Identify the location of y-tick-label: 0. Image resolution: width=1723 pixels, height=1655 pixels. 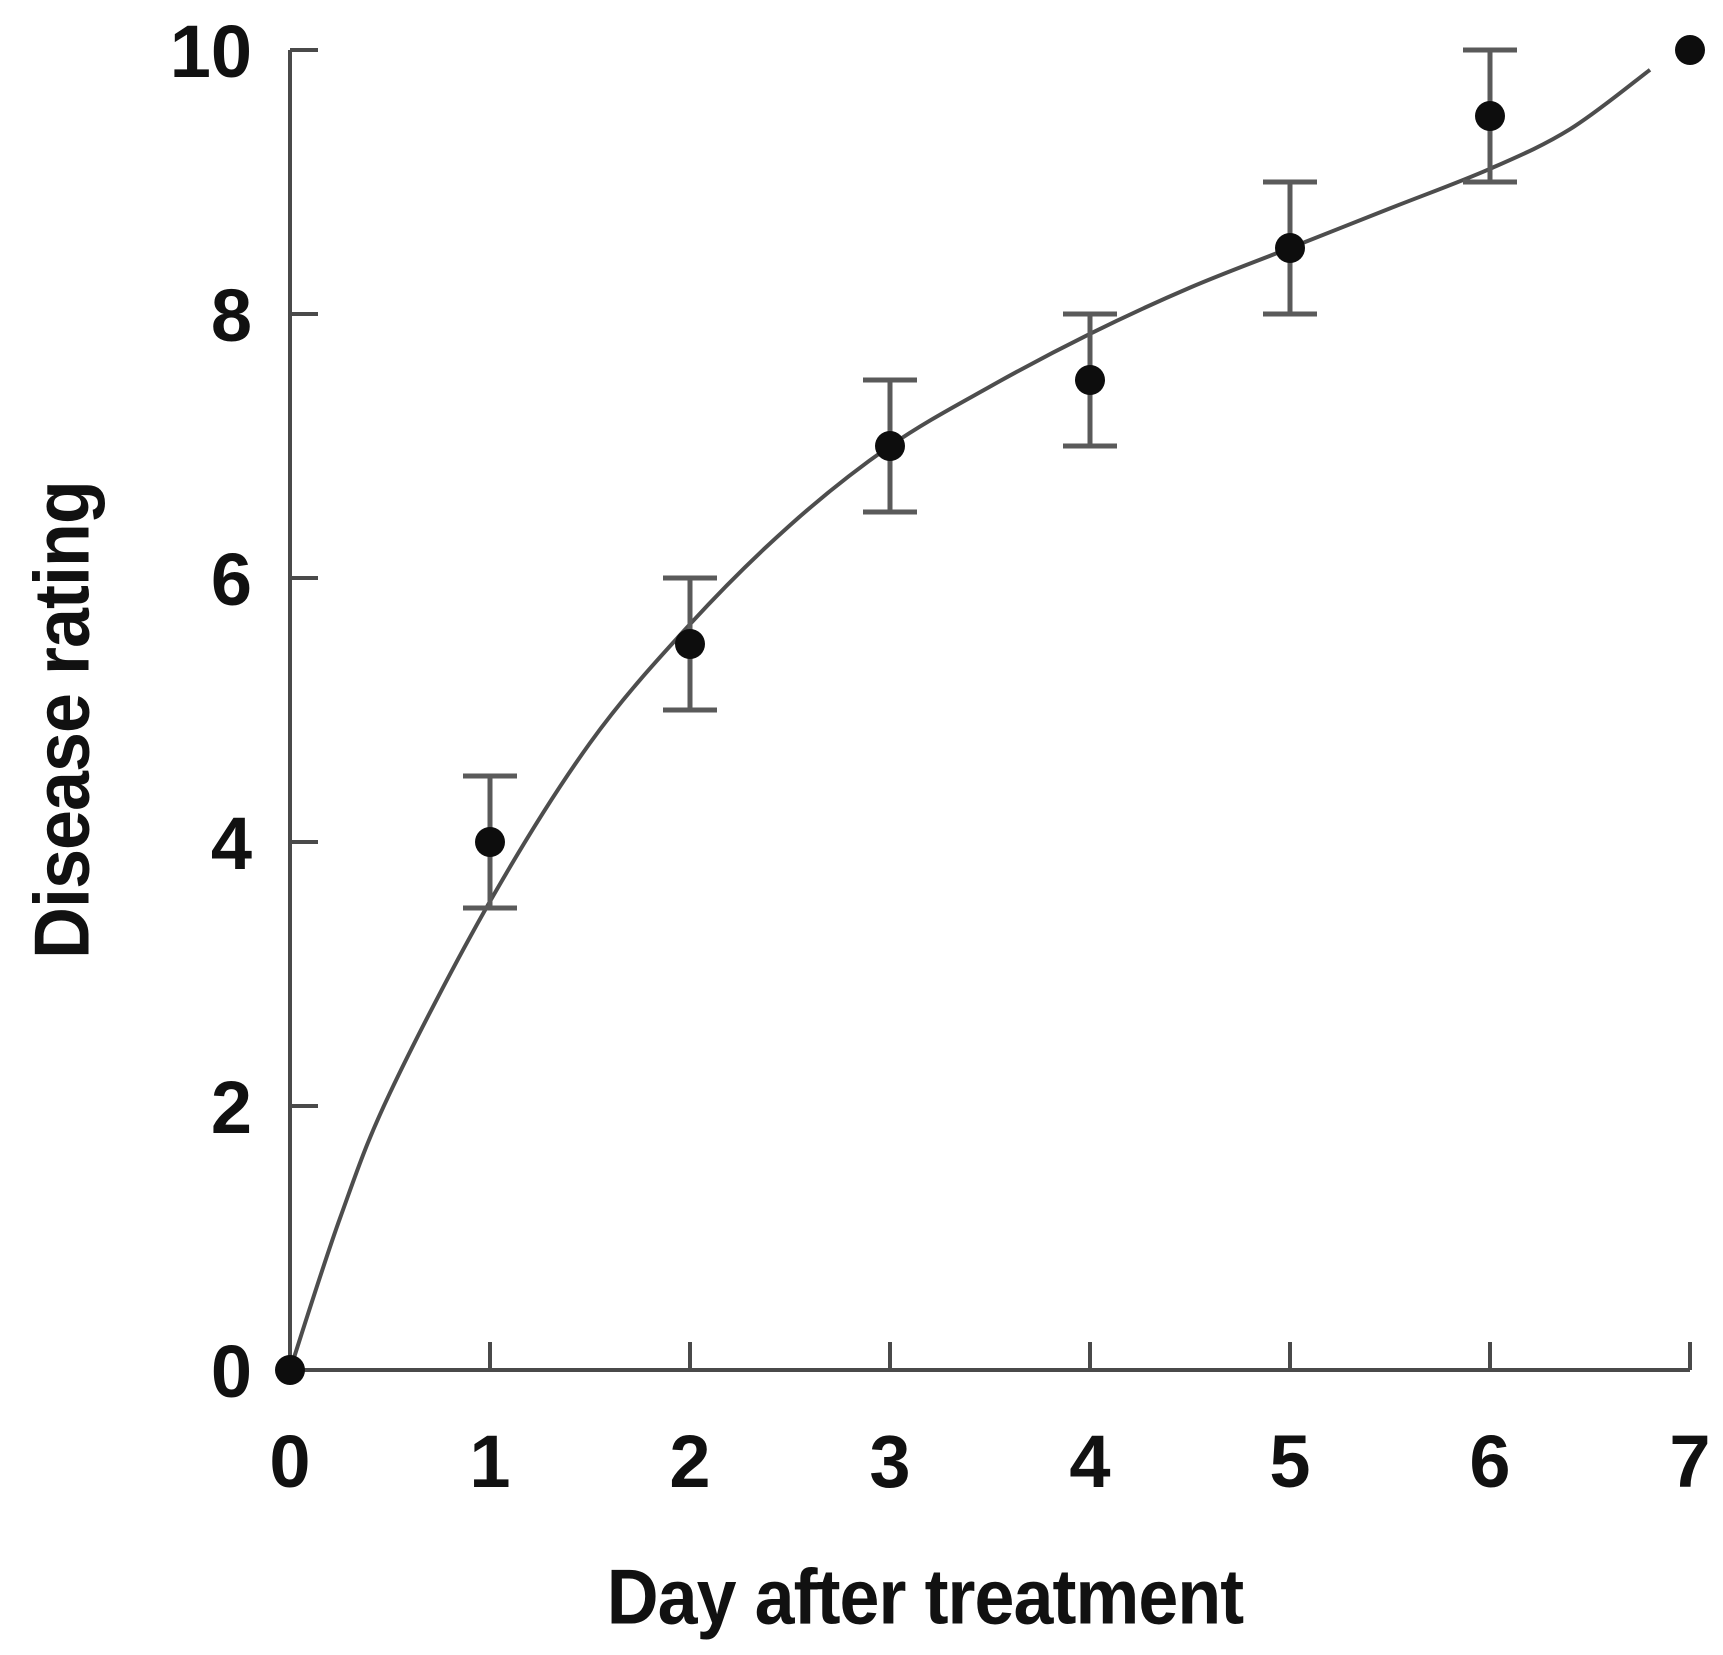
(231, 1371).